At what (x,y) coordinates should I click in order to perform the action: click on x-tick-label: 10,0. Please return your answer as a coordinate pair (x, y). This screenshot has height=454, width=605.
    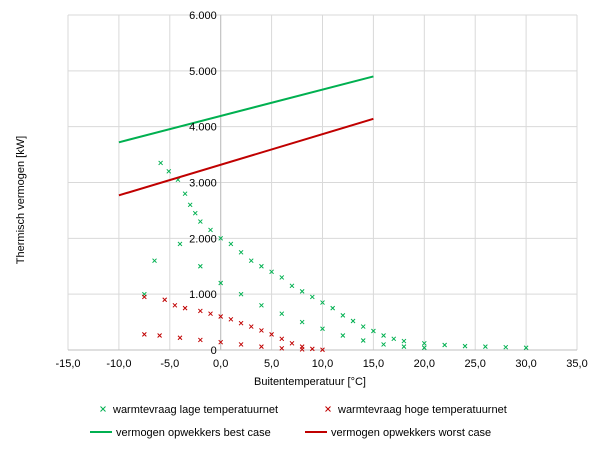
    Looking at the image, I should click on (322, 364).